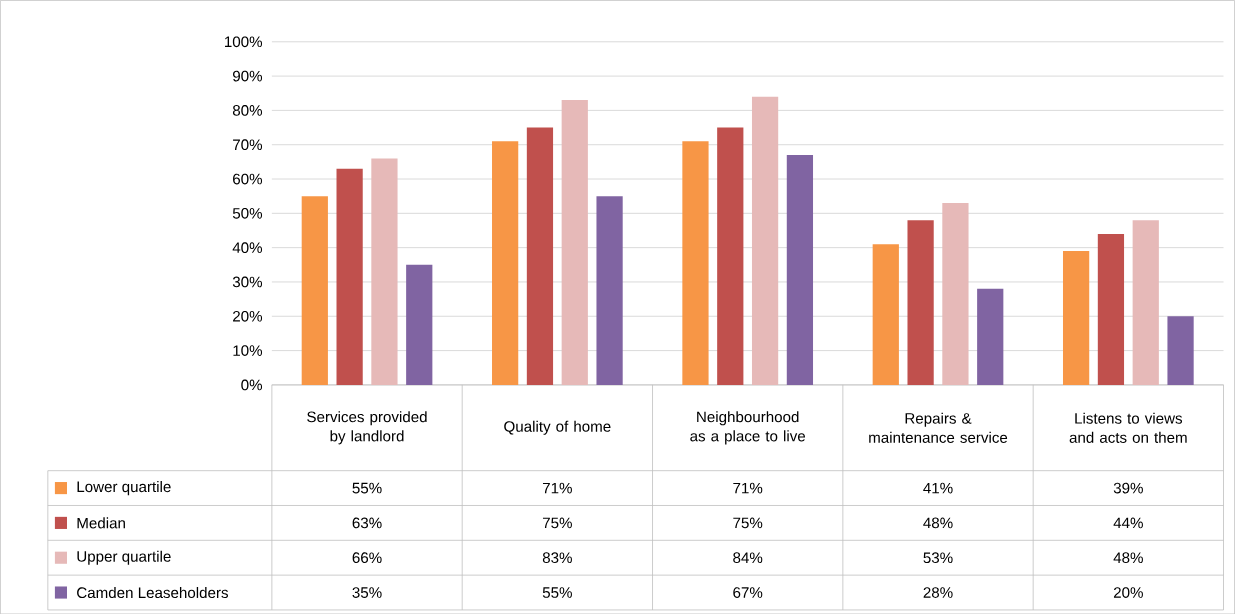  I want to click on data-label: 28%, so click(938, 592).